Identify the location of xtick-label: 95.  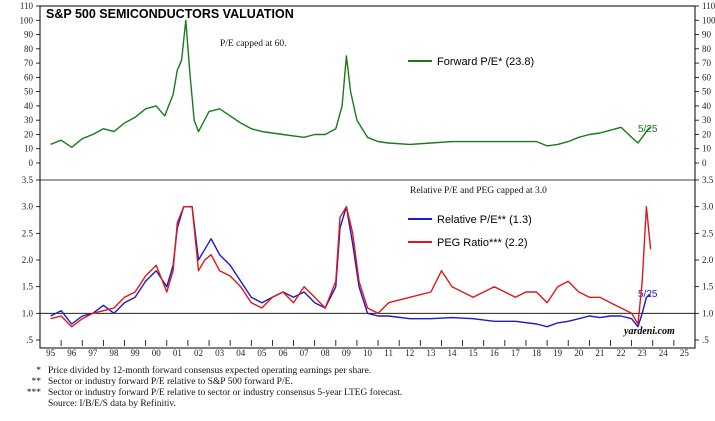
(51, 353).